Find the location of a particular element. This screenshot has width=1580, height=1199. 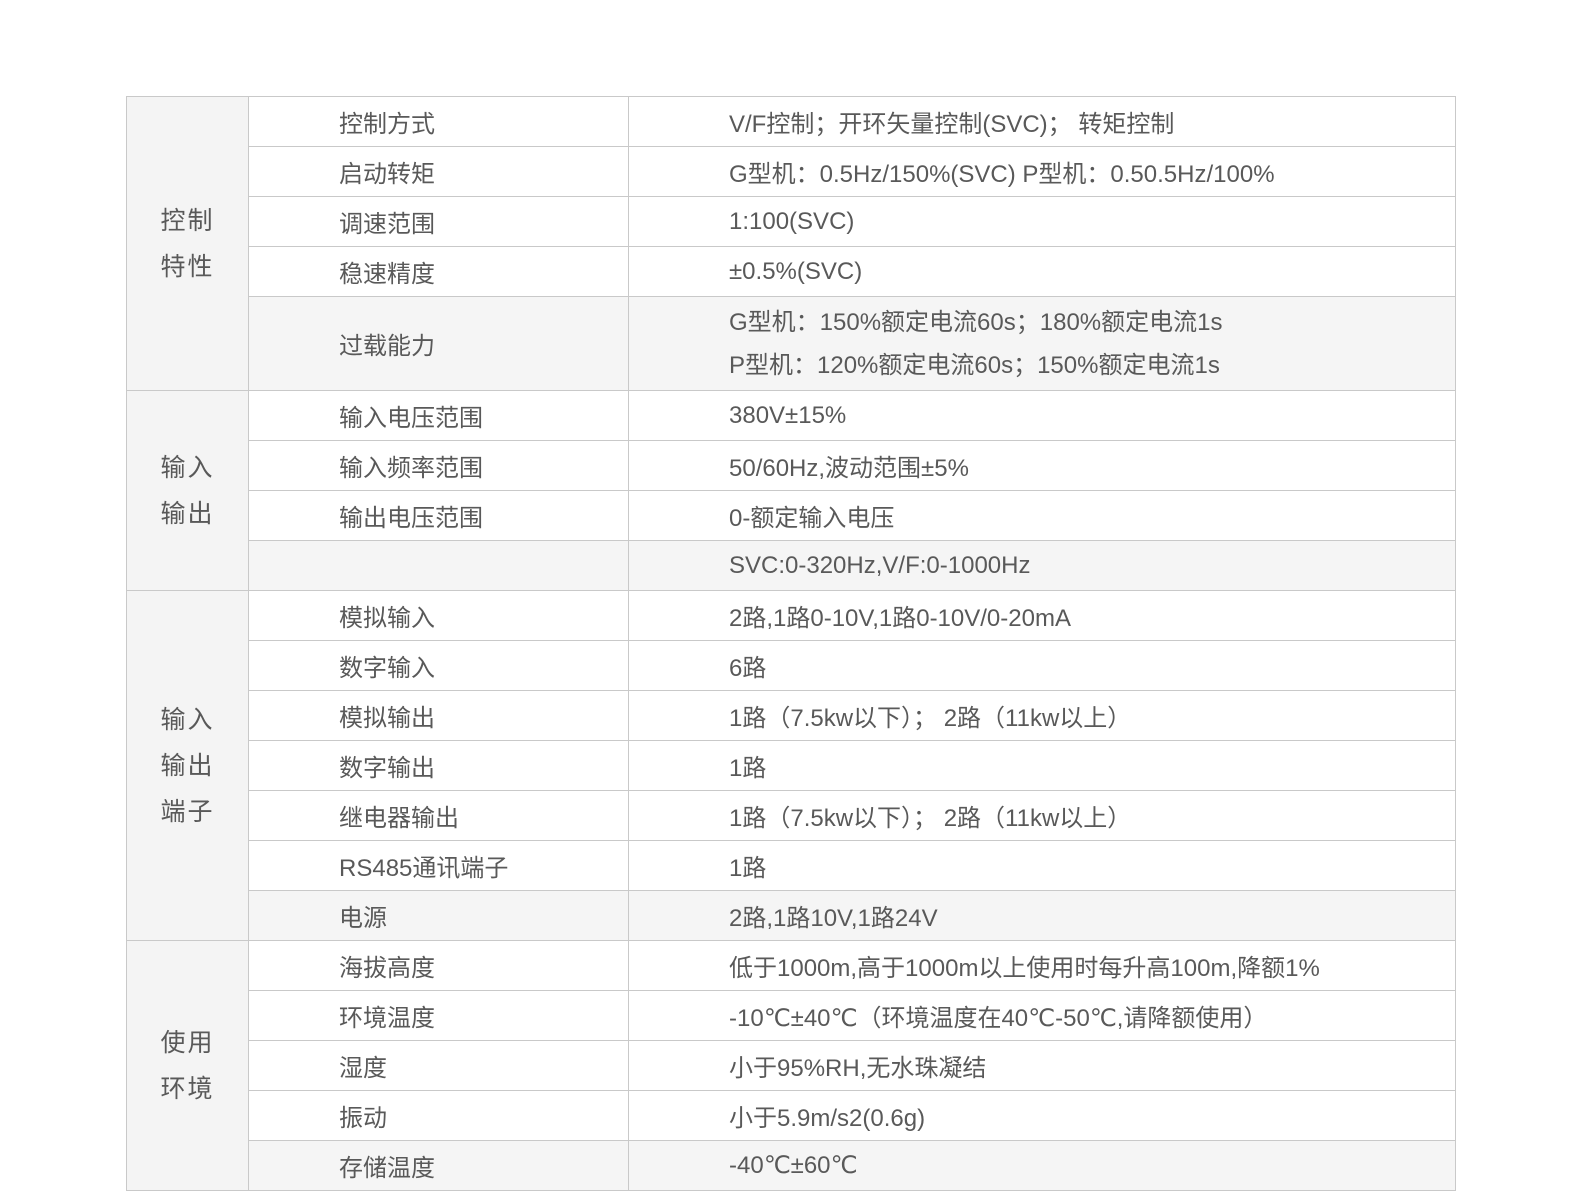

parameter-cell: 存储温度 is located at coordinates (438, 1165).